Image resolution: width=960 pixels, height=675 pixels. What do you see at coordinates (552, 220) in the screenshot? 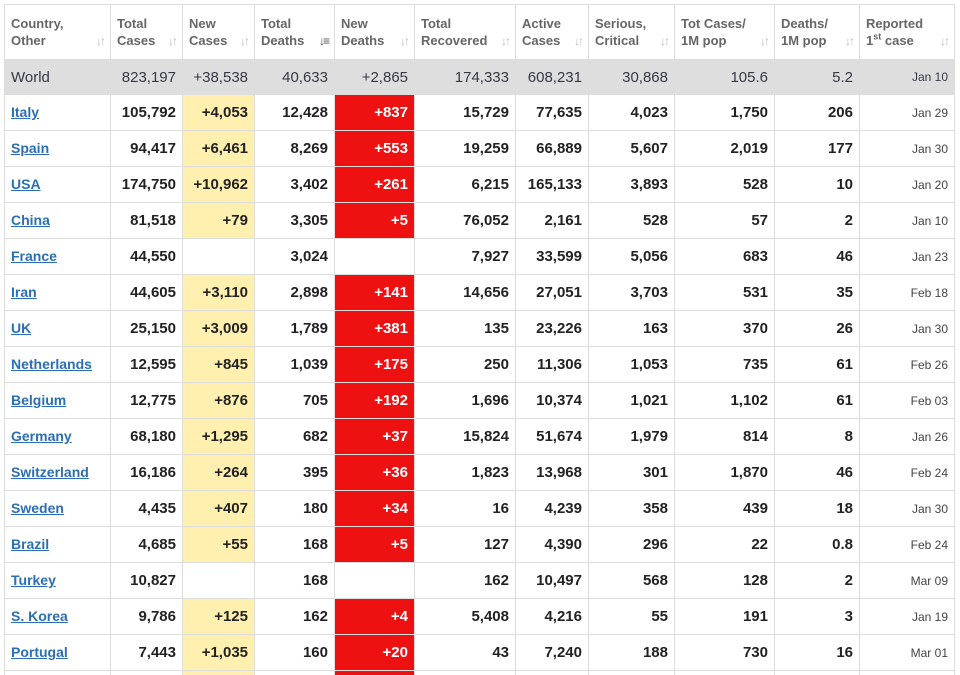
I see `active-cases-cell: 2,161` at bounding box center [552, 220].